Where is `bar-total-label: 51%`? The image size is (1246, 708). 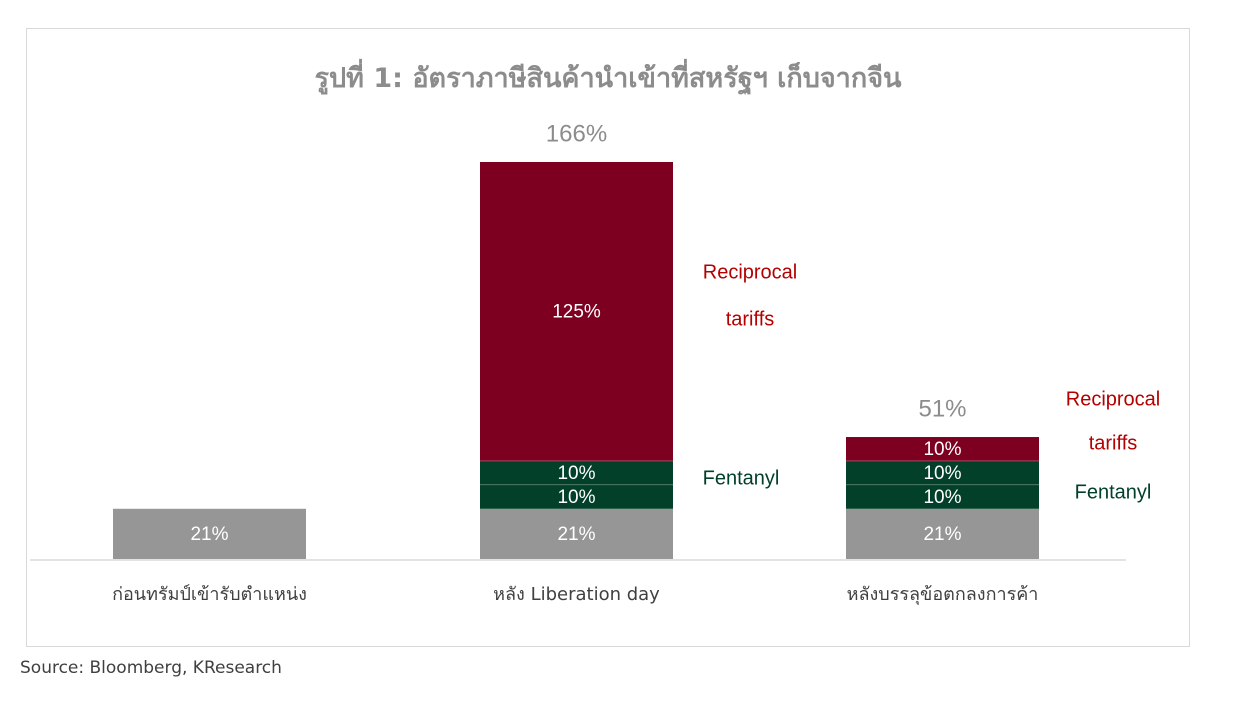
bar-total-label: 51% is located at coordinates (942, 408).